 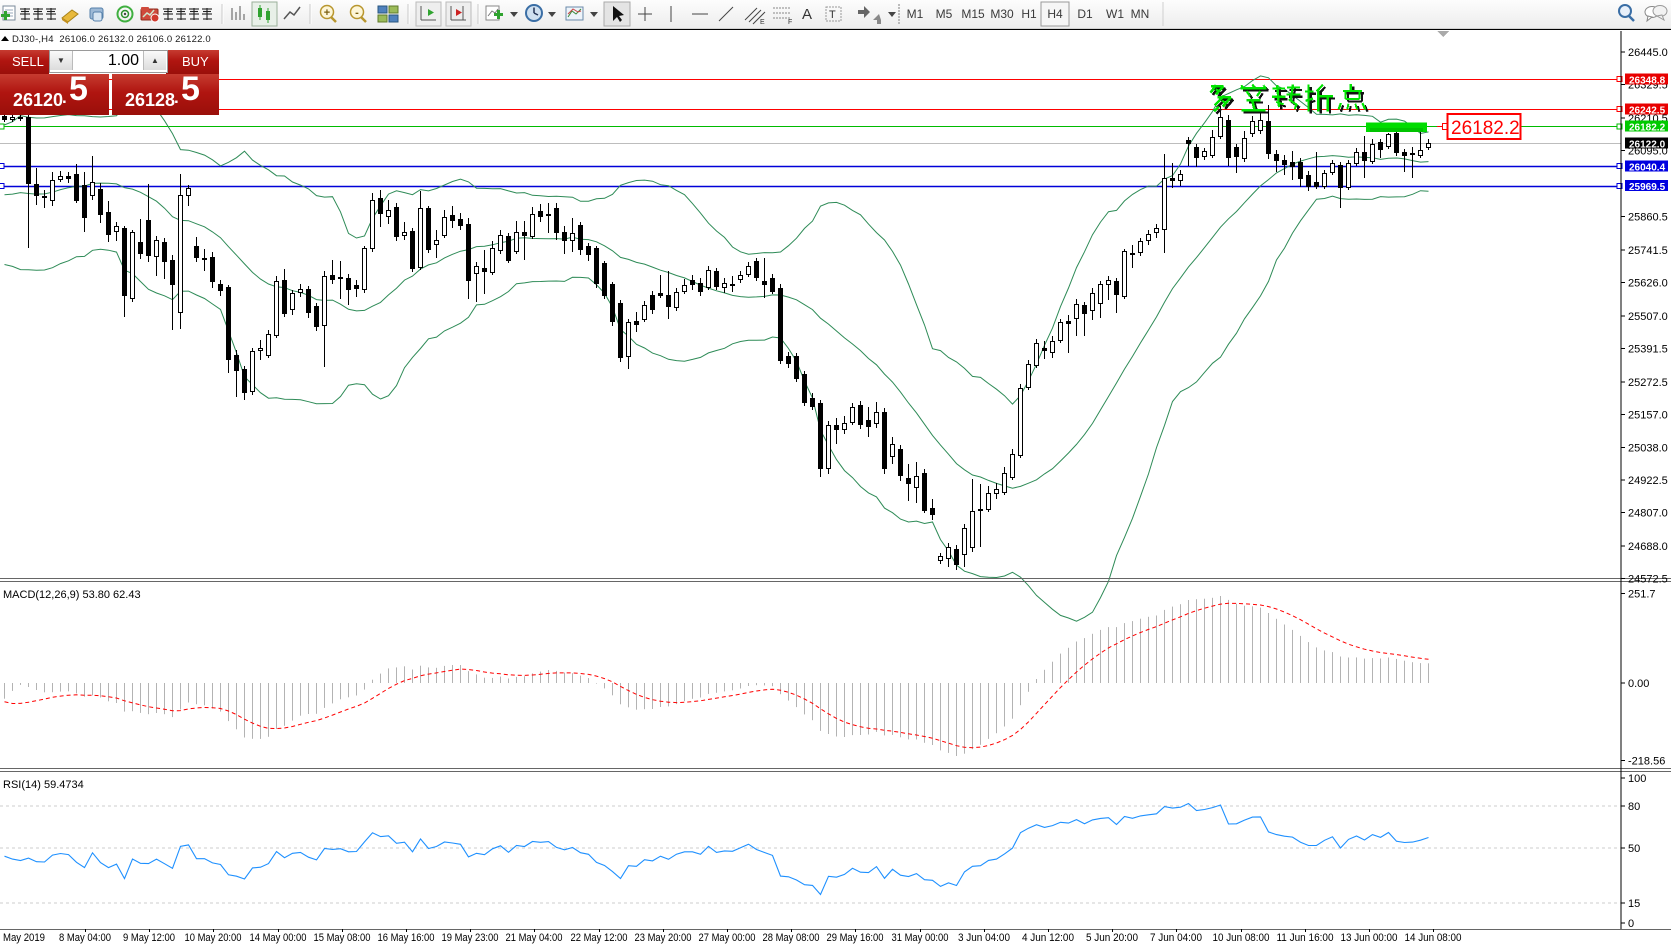 I want to click on svg-text: H4, so click(x=1055, y=14).